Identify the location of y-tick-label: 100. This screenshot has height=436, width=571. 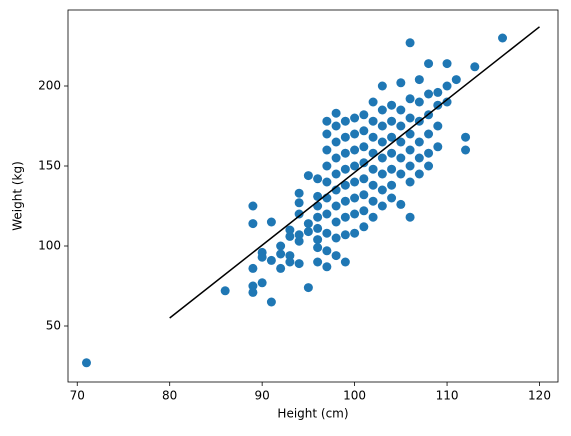
(49, 246).